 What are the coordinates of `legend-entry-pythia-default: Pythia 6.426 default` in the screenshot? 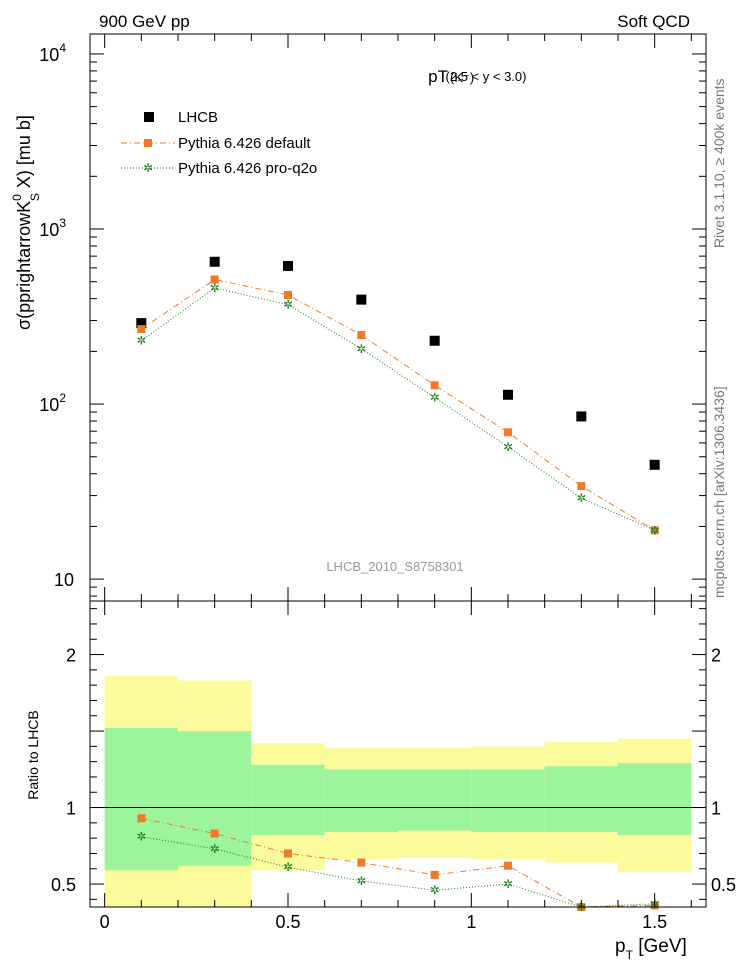 It's located at (216, 143).